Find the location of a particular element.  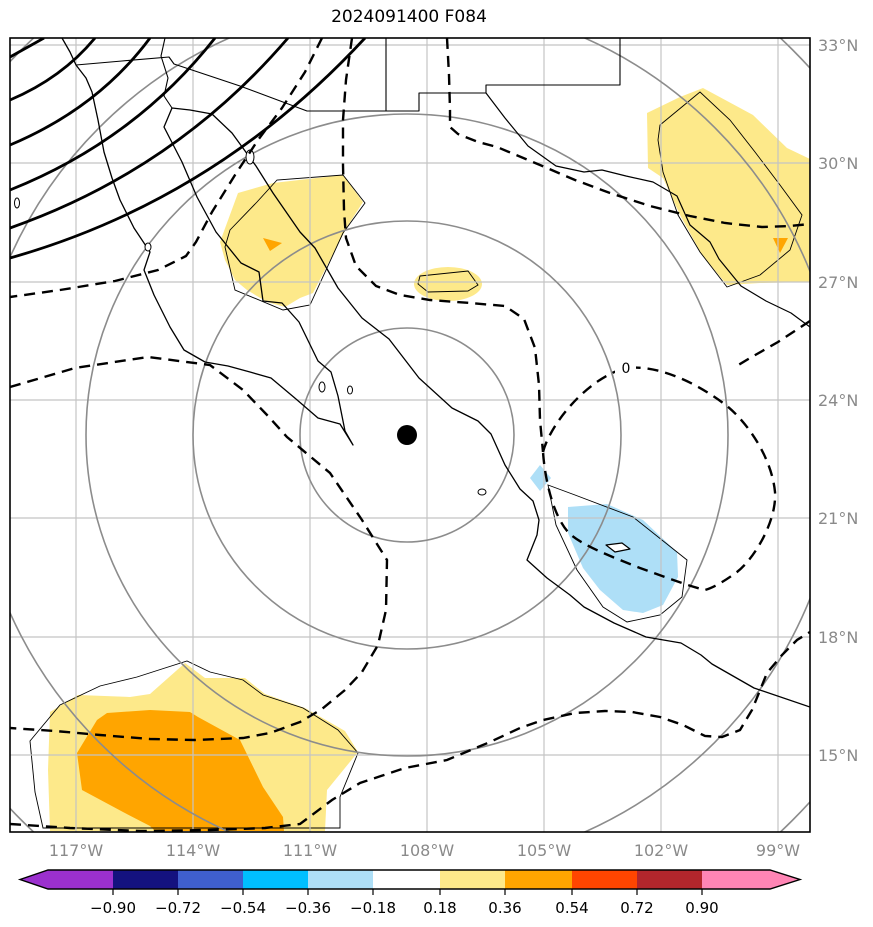

longitude-axis-labels: 117°W 114°W 111°W 108°W 105°W 102°W 99°W is located at coordinates (424, 850).